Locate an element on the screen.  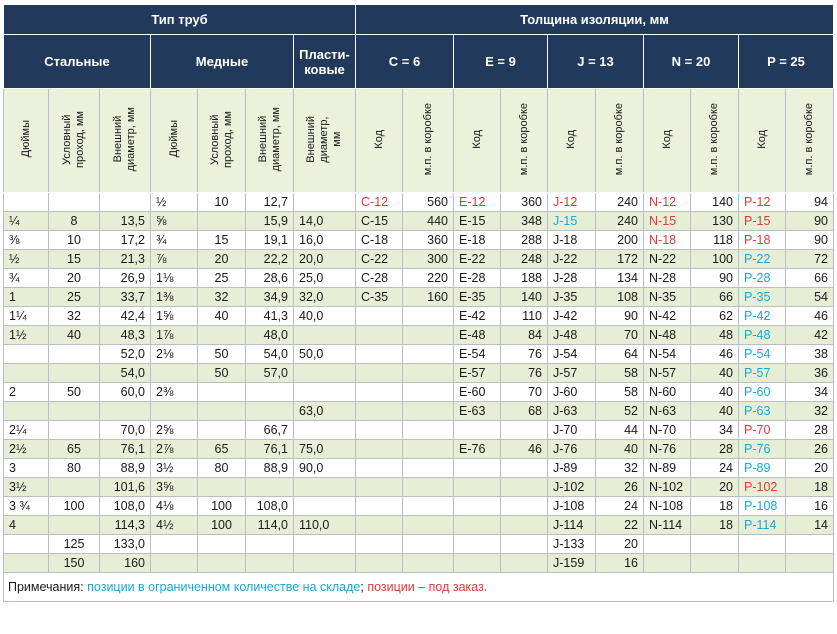
plastic-od-label-2: диаметр, is located at coordinates (324, 139).